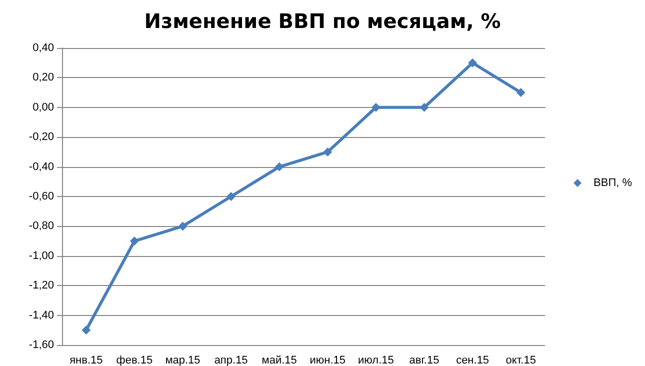 This screenshot has height=366, width=645. Describe the element at coordinates (134, 360) in the screenshot. I see `x-tick-label: фев.15` at that location.